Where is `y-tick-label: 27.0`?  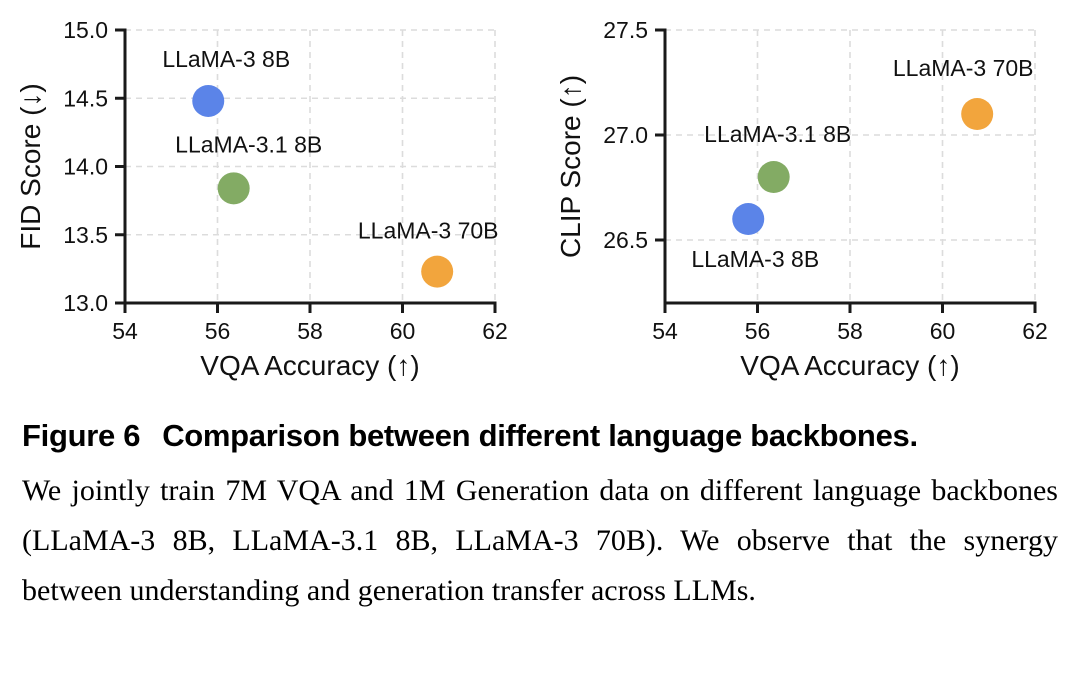
y-tick-label: 27.0 is located at coordinates (625, 135).